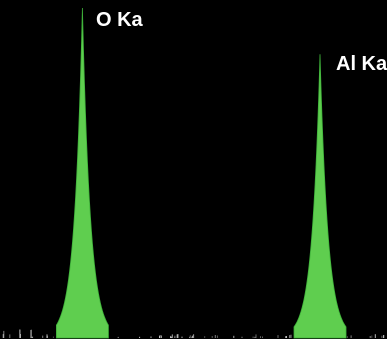 This screenshot has height=339, width=387. I want to click on peak-o-ka, so click(82, 173).